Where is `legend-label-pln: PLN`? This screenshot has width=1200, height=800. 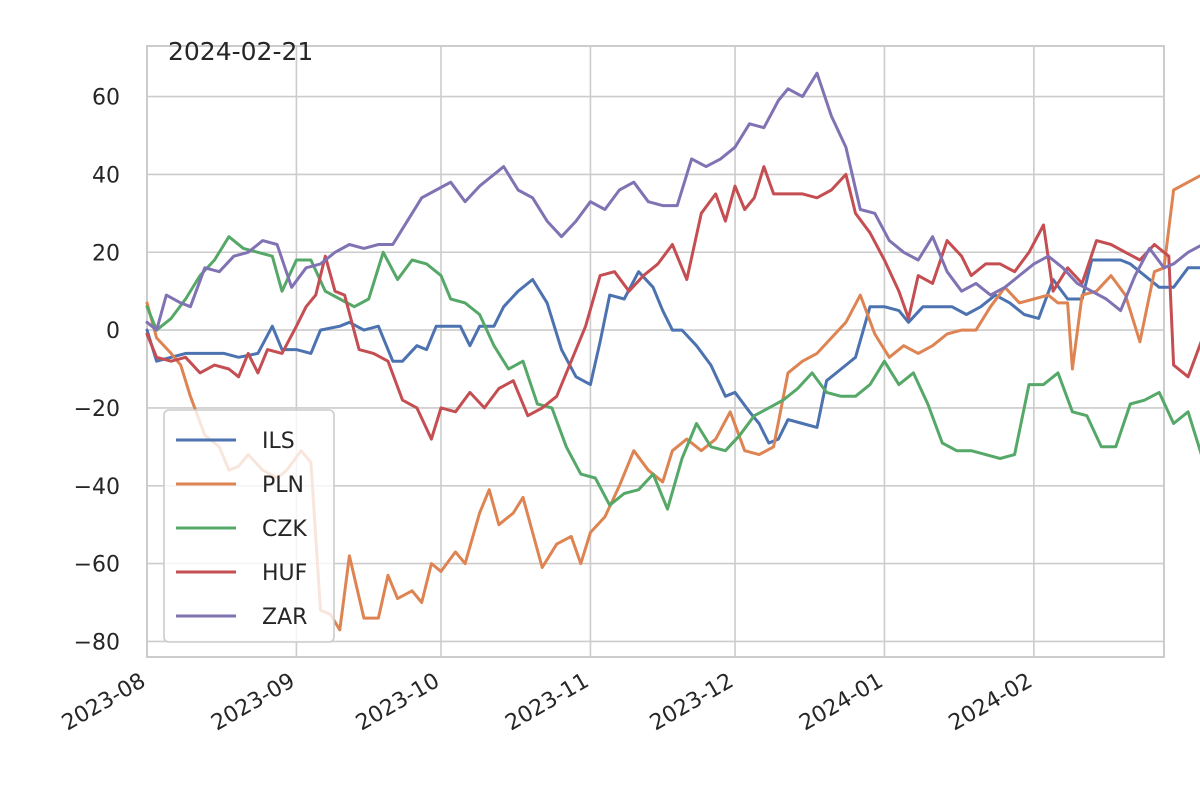 legend-label-pln: PLN is located at coordinates (283, 485).